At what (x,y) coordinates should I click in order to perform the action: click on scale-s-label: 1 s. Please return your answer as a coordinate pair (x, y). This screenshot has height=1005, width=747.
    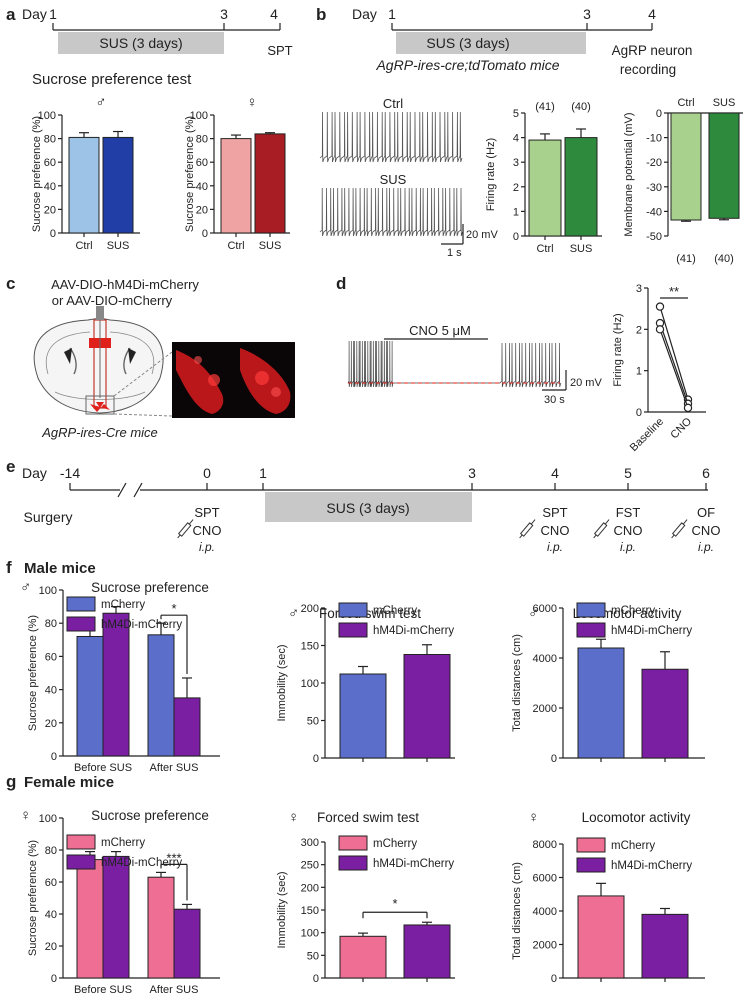
    Looking at the image, I should click on (454, 253).